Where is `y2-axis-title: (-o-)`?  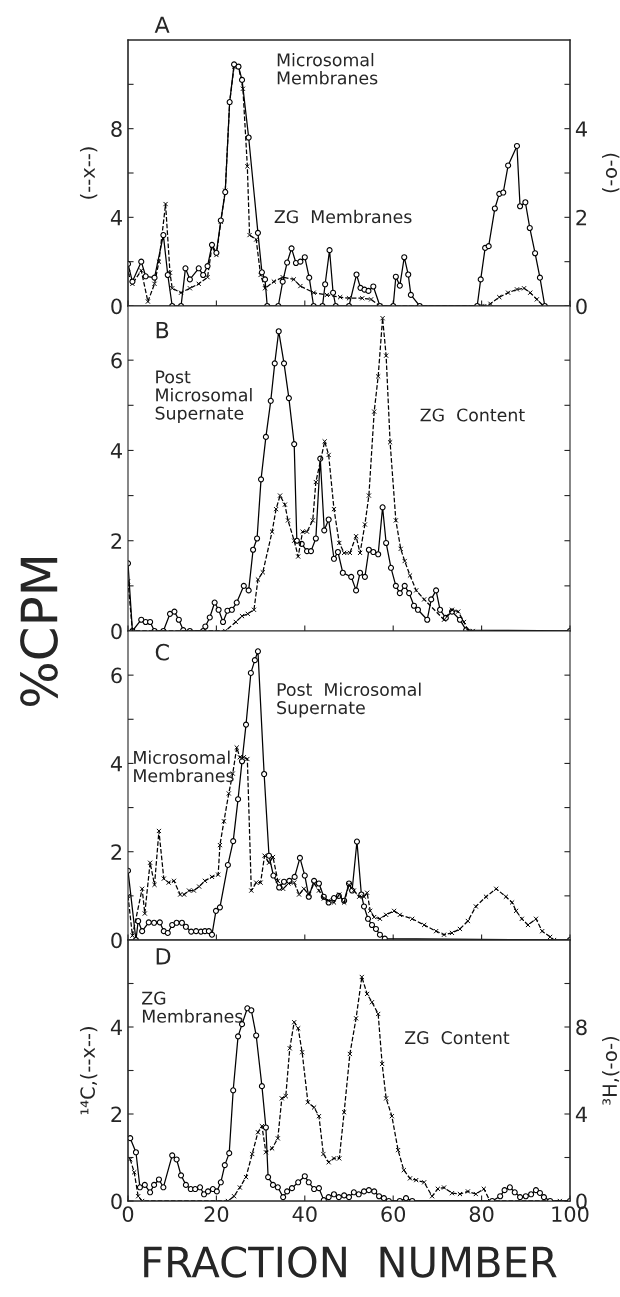 y2-axis-title: (-o-) is located at coordinates (611, 173).